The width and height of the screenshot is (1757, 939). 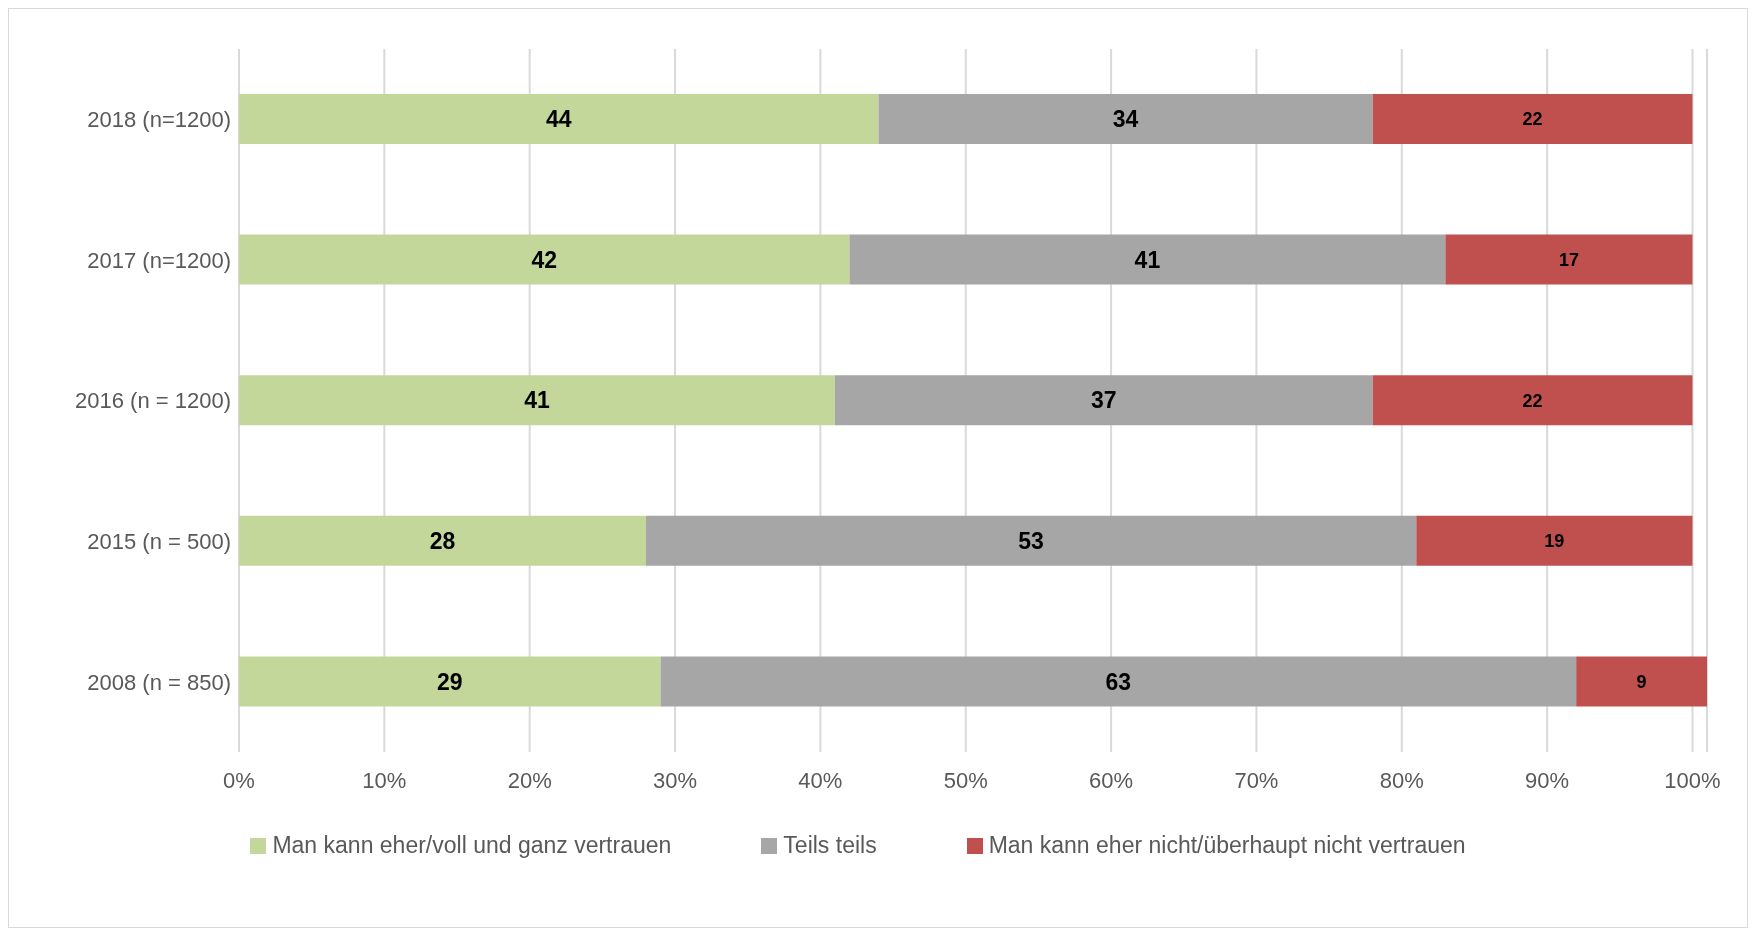 I want to click on y-tick-label: 2018 (n=1200), so click(x=159, y=120).